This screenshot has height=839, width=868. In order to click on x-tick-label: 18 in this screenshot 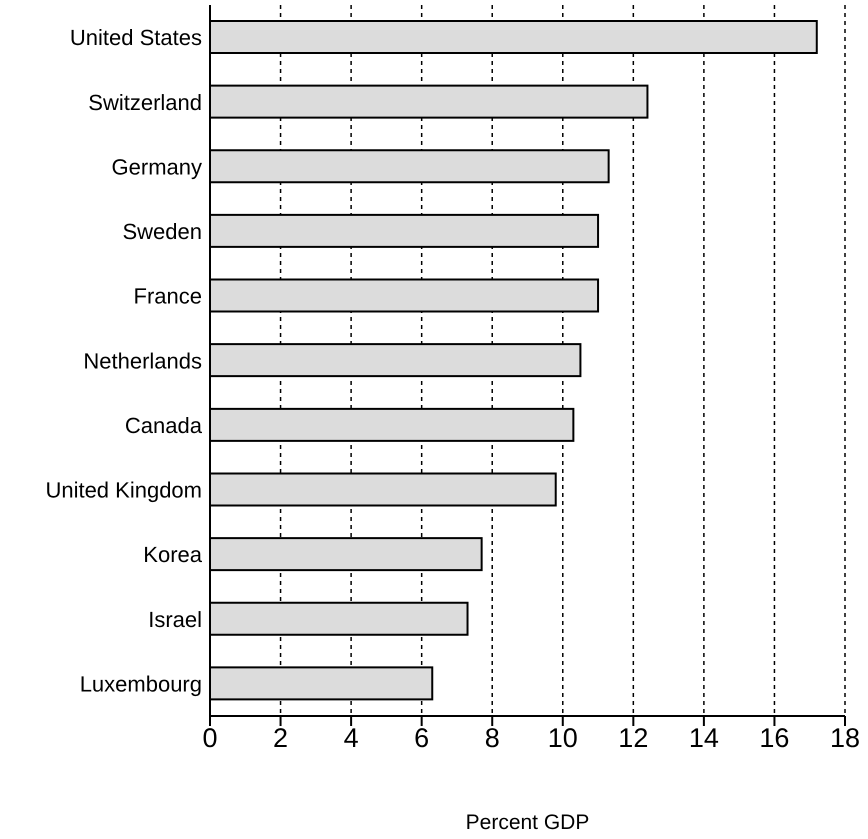, I will do `click(845, 738)`.